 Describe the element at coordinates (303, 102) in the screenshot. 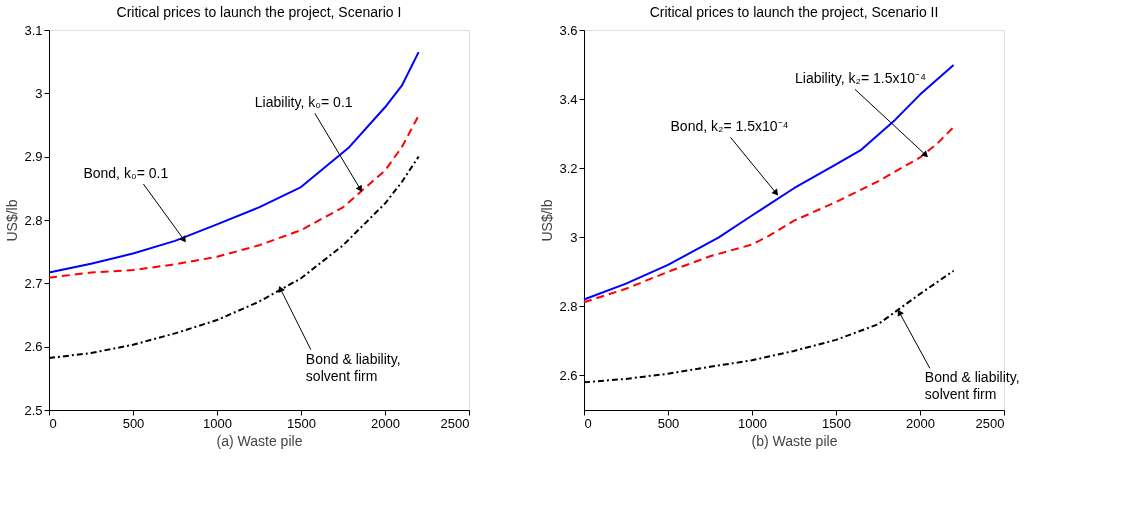

I see `annotation: Liability, k₀= 0.1` at that location.